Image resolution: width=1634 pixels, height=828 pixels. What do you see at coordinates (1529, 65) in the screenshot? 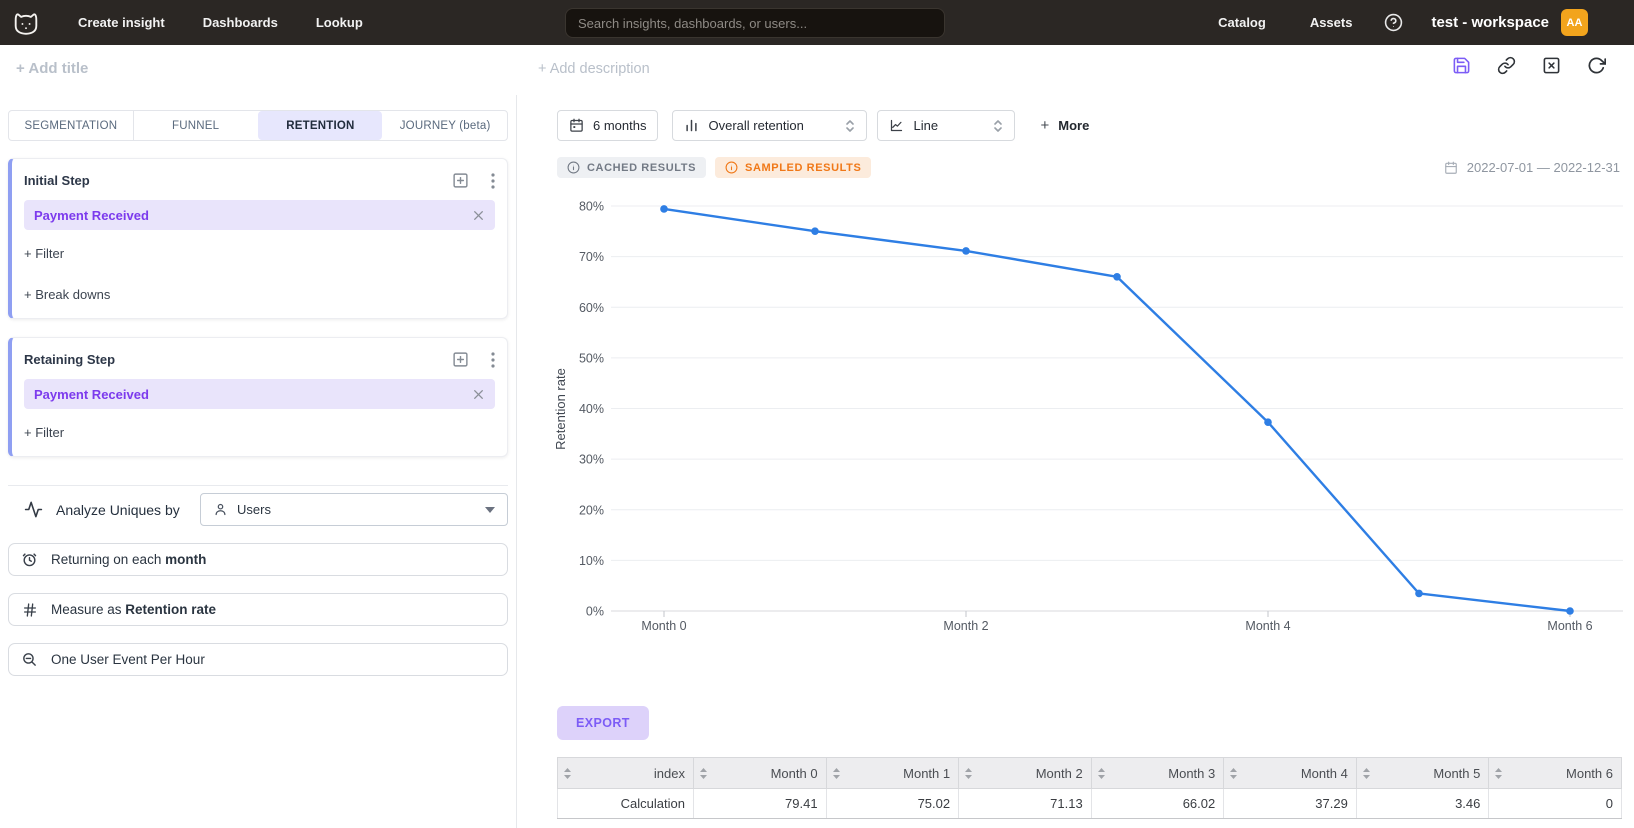
I see `insight-actions` at bounding box center [1529, 65].